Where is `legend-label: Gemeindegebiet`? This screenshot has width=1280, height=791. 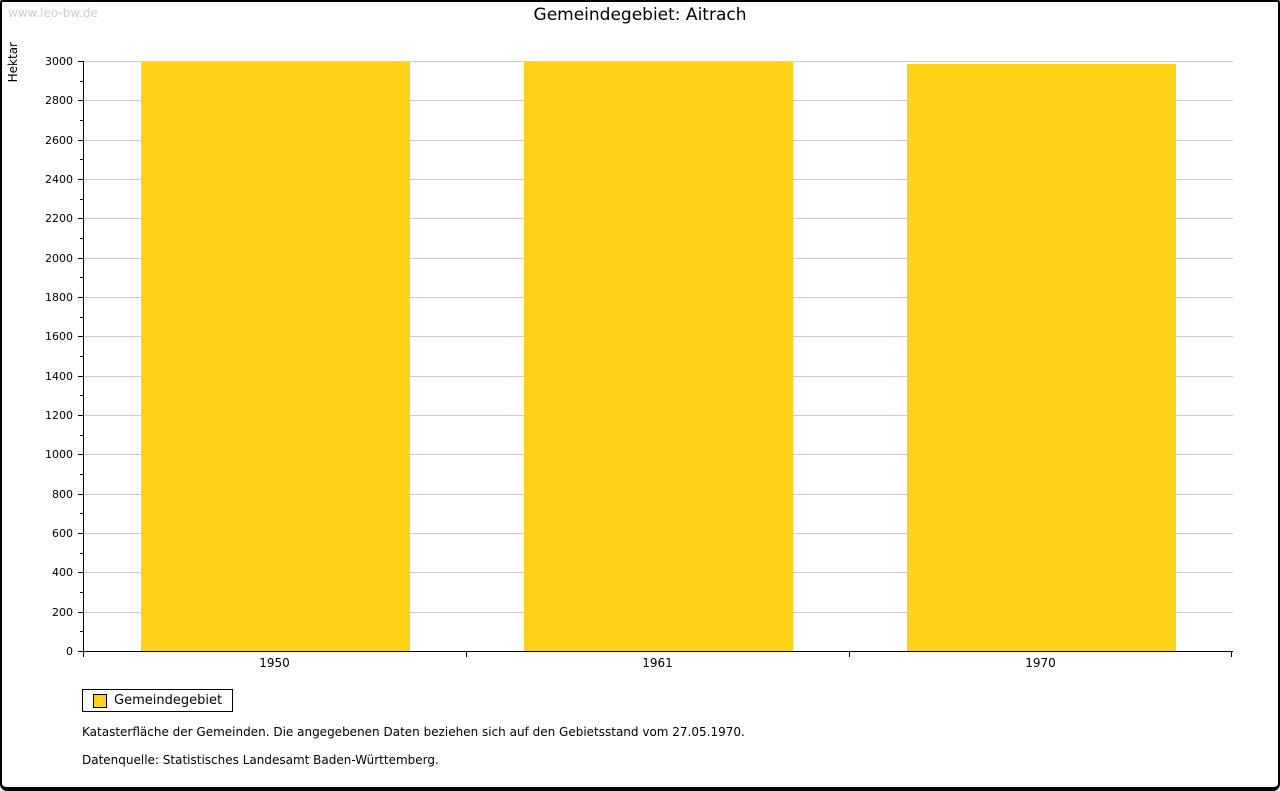 legend-label: Gemeindegebiet is located at coordinates (168, 700).